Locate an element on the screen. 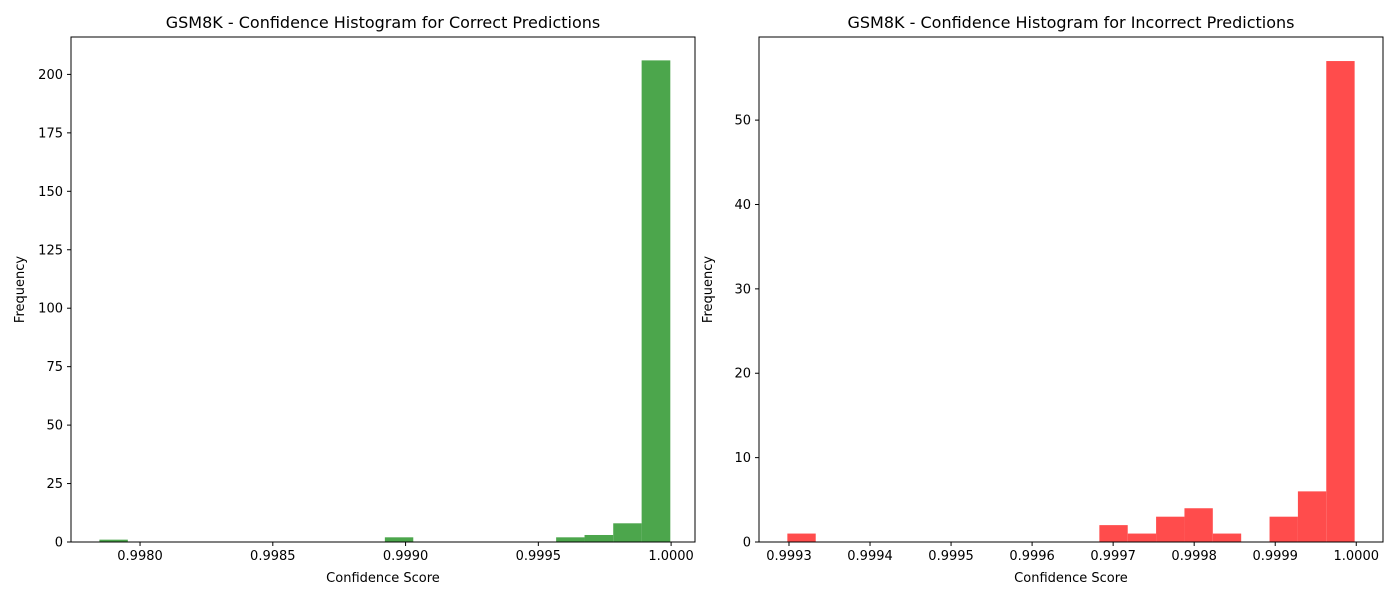  y-tick-label: 10 is located at coordinates (742, 458).